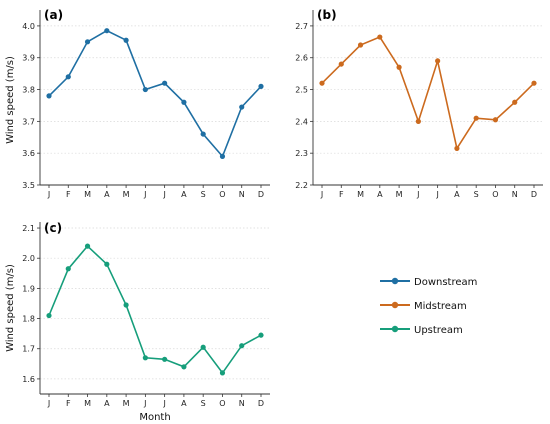 The image size is (550, 424). Describe the element at coordinates (428, 282) in the screenshot. I see `legend-item-downstream: Downstream` at that location.